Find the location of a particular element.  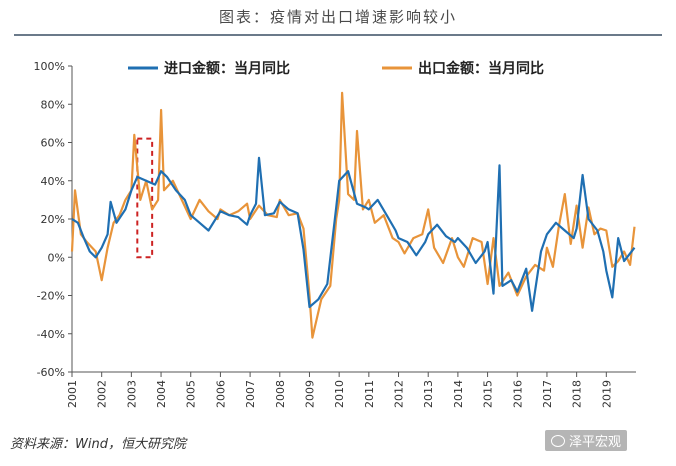

title-divider is located at coordinates (338, 35).